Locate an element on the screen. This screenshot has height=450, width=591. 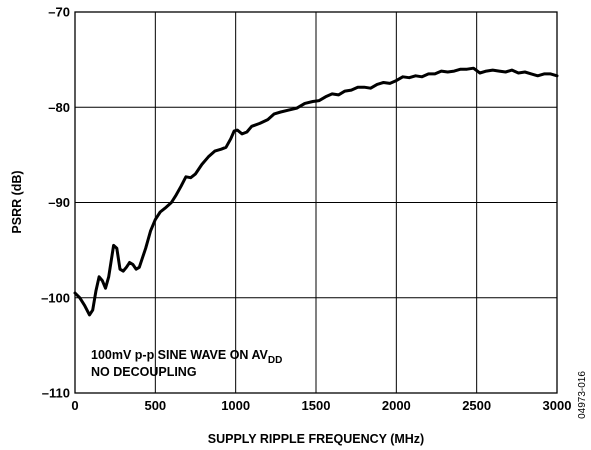
y-tick-label: –70 is located at coordinates (59, 12).